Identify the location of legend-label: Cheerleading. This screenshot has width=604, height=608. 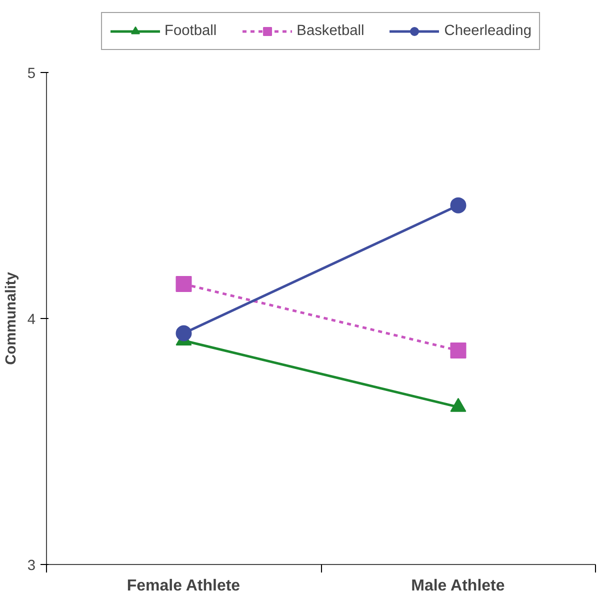
(488, 31).